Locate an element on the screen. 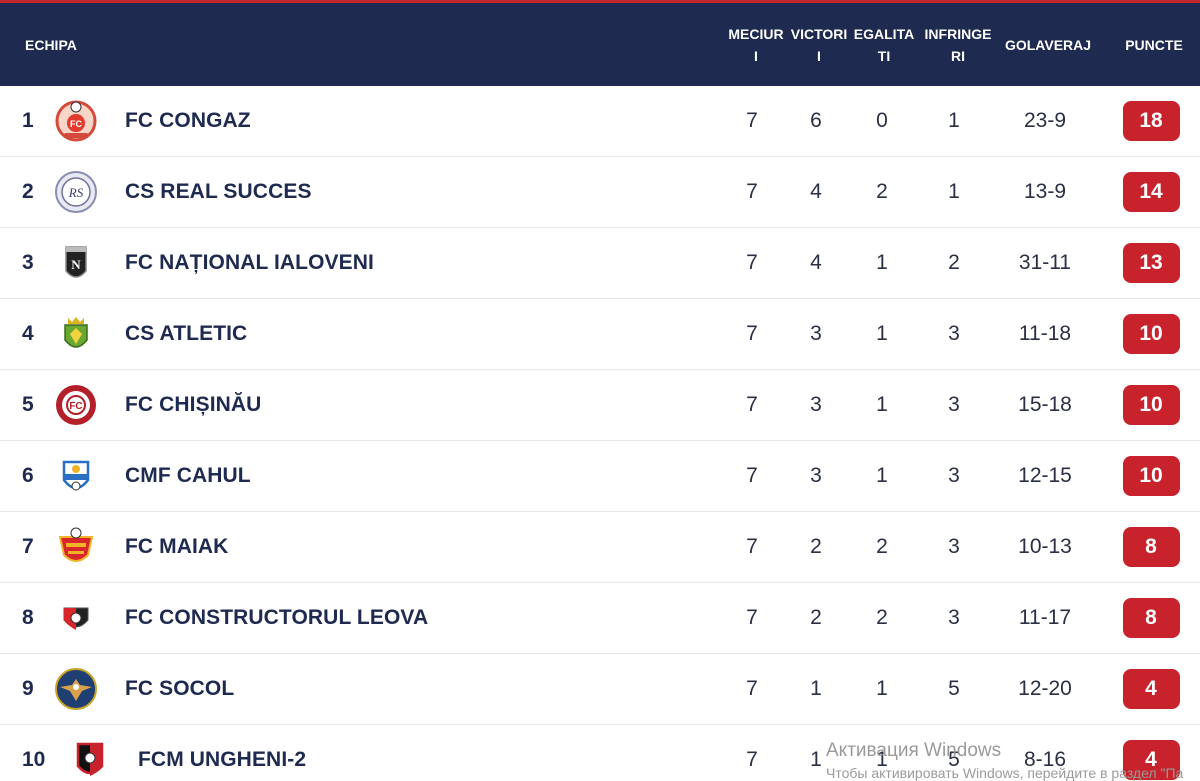  team-position: 3 is located at coordinates (28, 262).